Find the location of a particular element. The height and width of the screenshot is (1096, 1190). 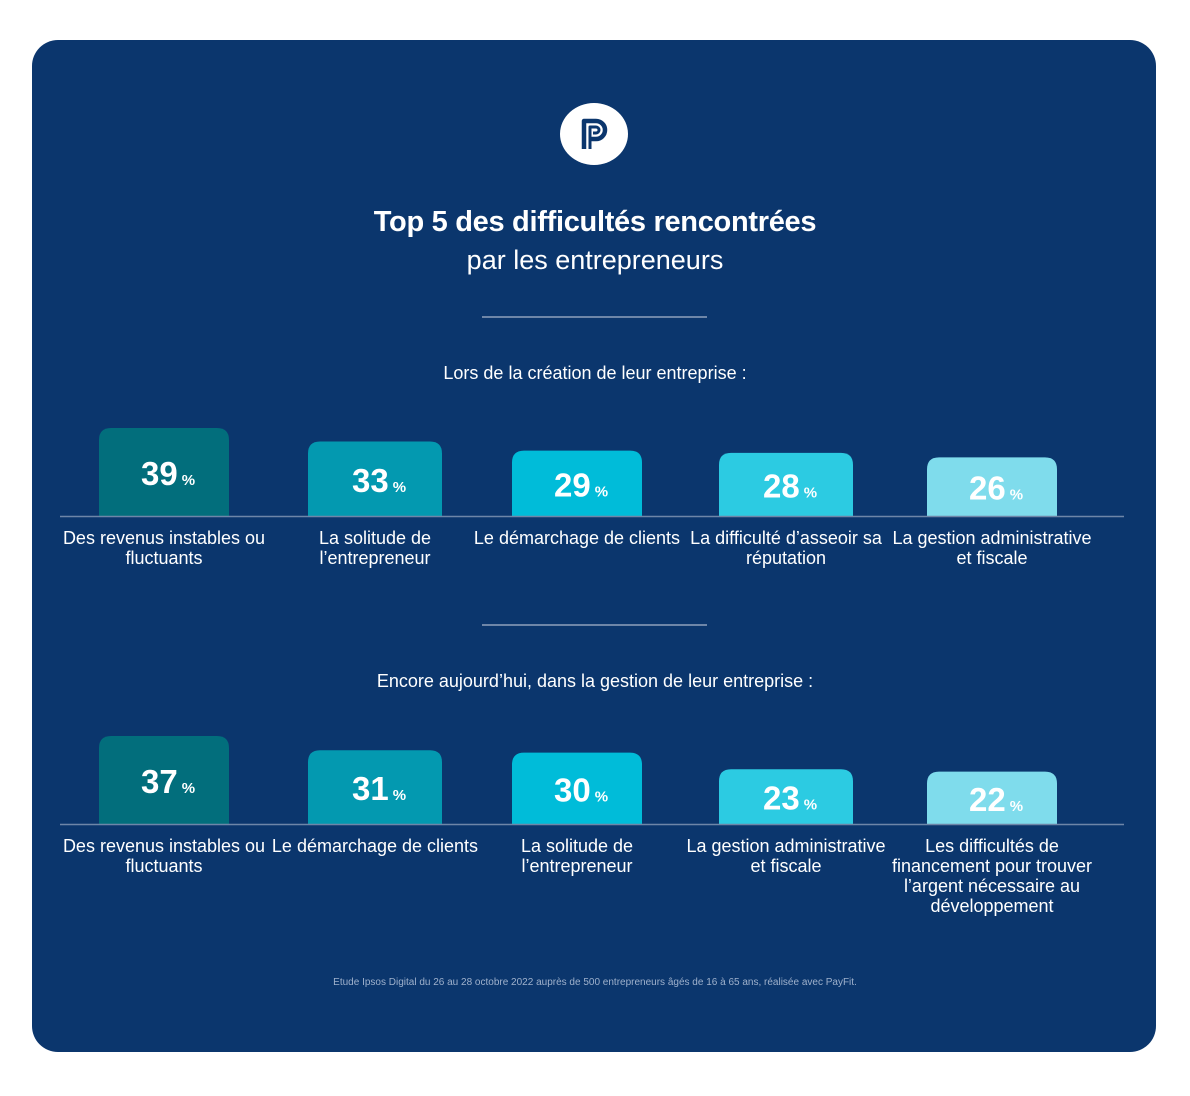

bar-value-label: 30% is located at coordinates (581, 789).